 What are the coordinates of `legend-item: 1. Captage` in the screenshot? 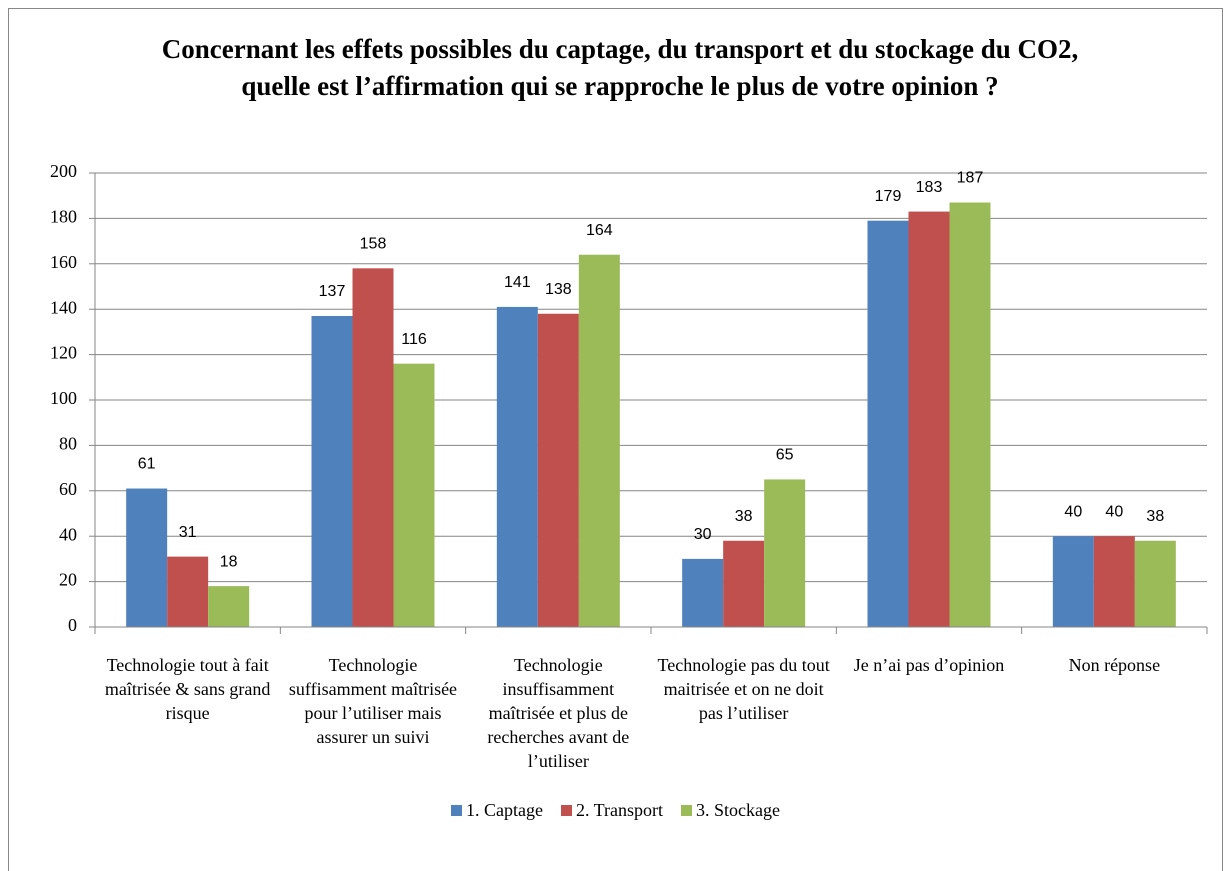 It's located at (497, 810).